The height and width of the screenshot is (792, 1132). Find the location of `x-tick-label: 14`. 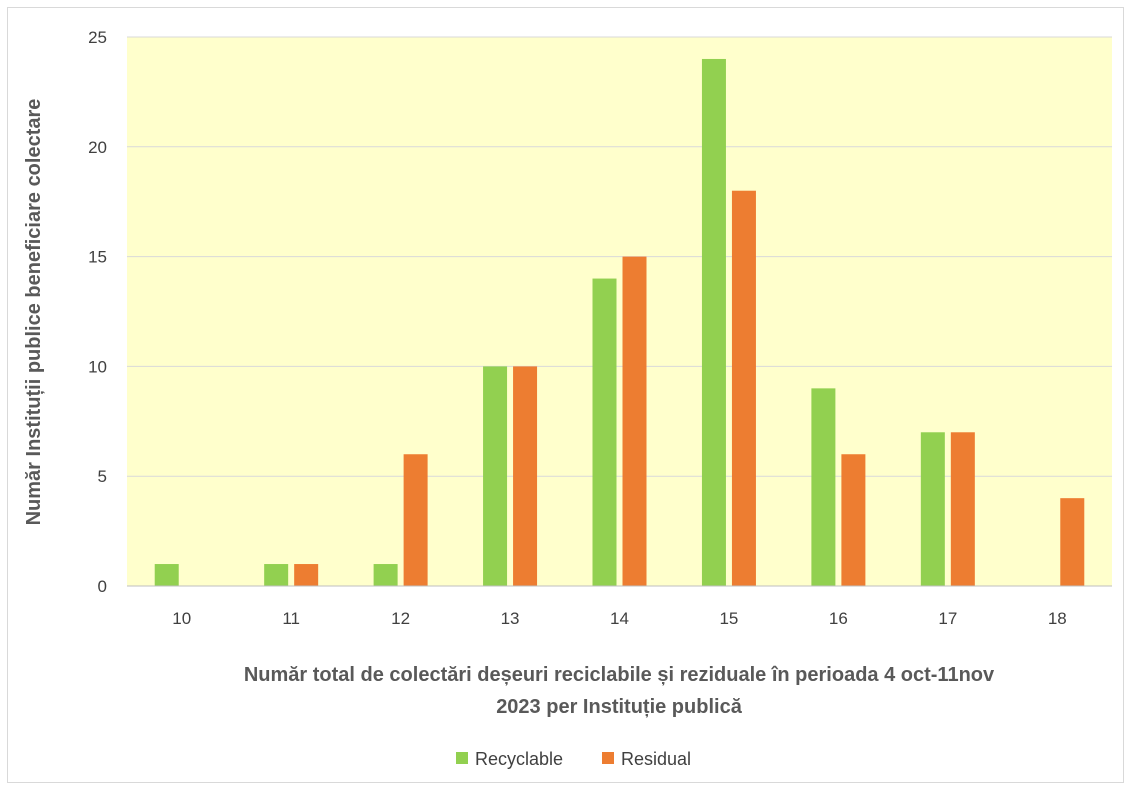

x-tick-label: 14 is located at coordinates (619, 618).